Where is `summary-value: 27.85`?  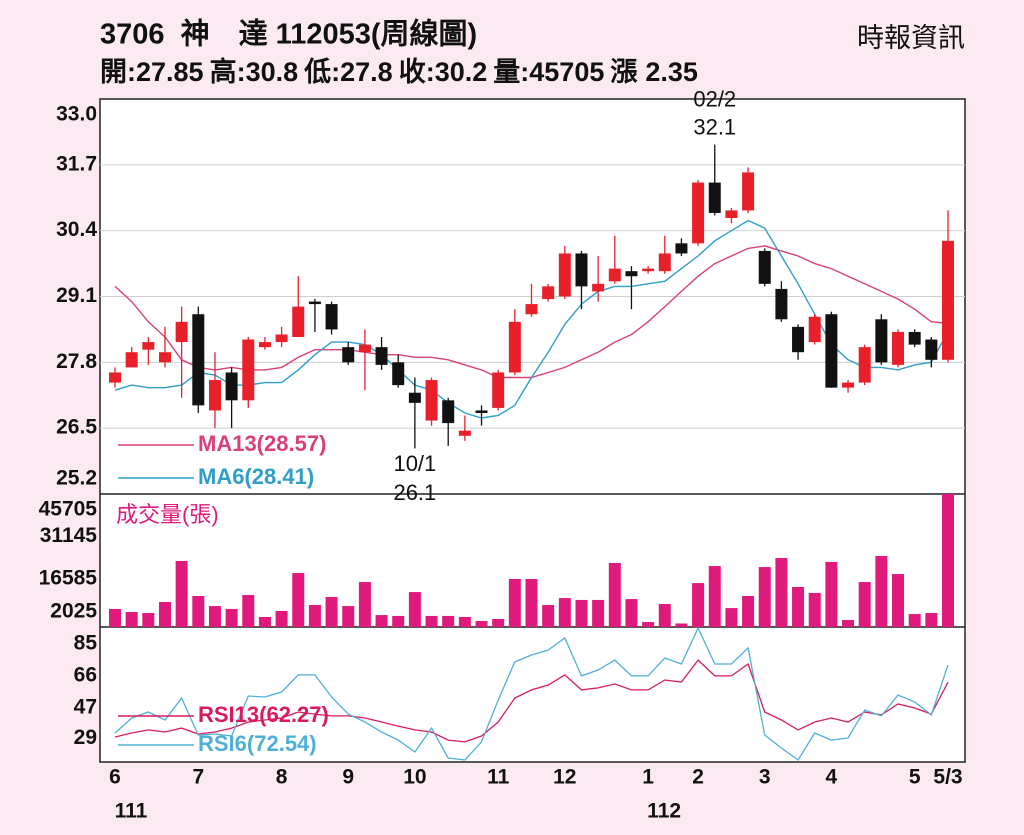
summary-value: 27.85 is located at coordinates (170, 72).